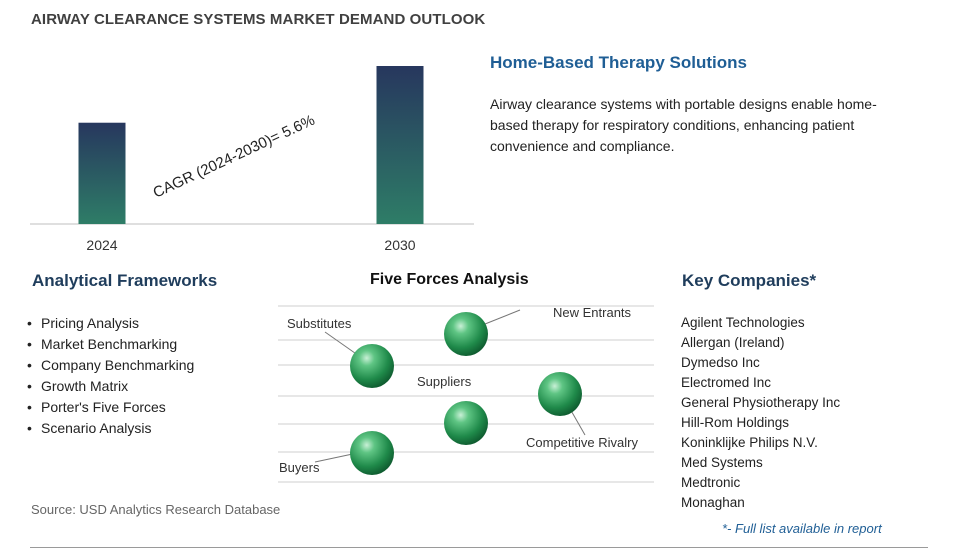 The width and height of the screenshot is (958, 559). I want to click on force-ball-suppliers, so click(466, 423).